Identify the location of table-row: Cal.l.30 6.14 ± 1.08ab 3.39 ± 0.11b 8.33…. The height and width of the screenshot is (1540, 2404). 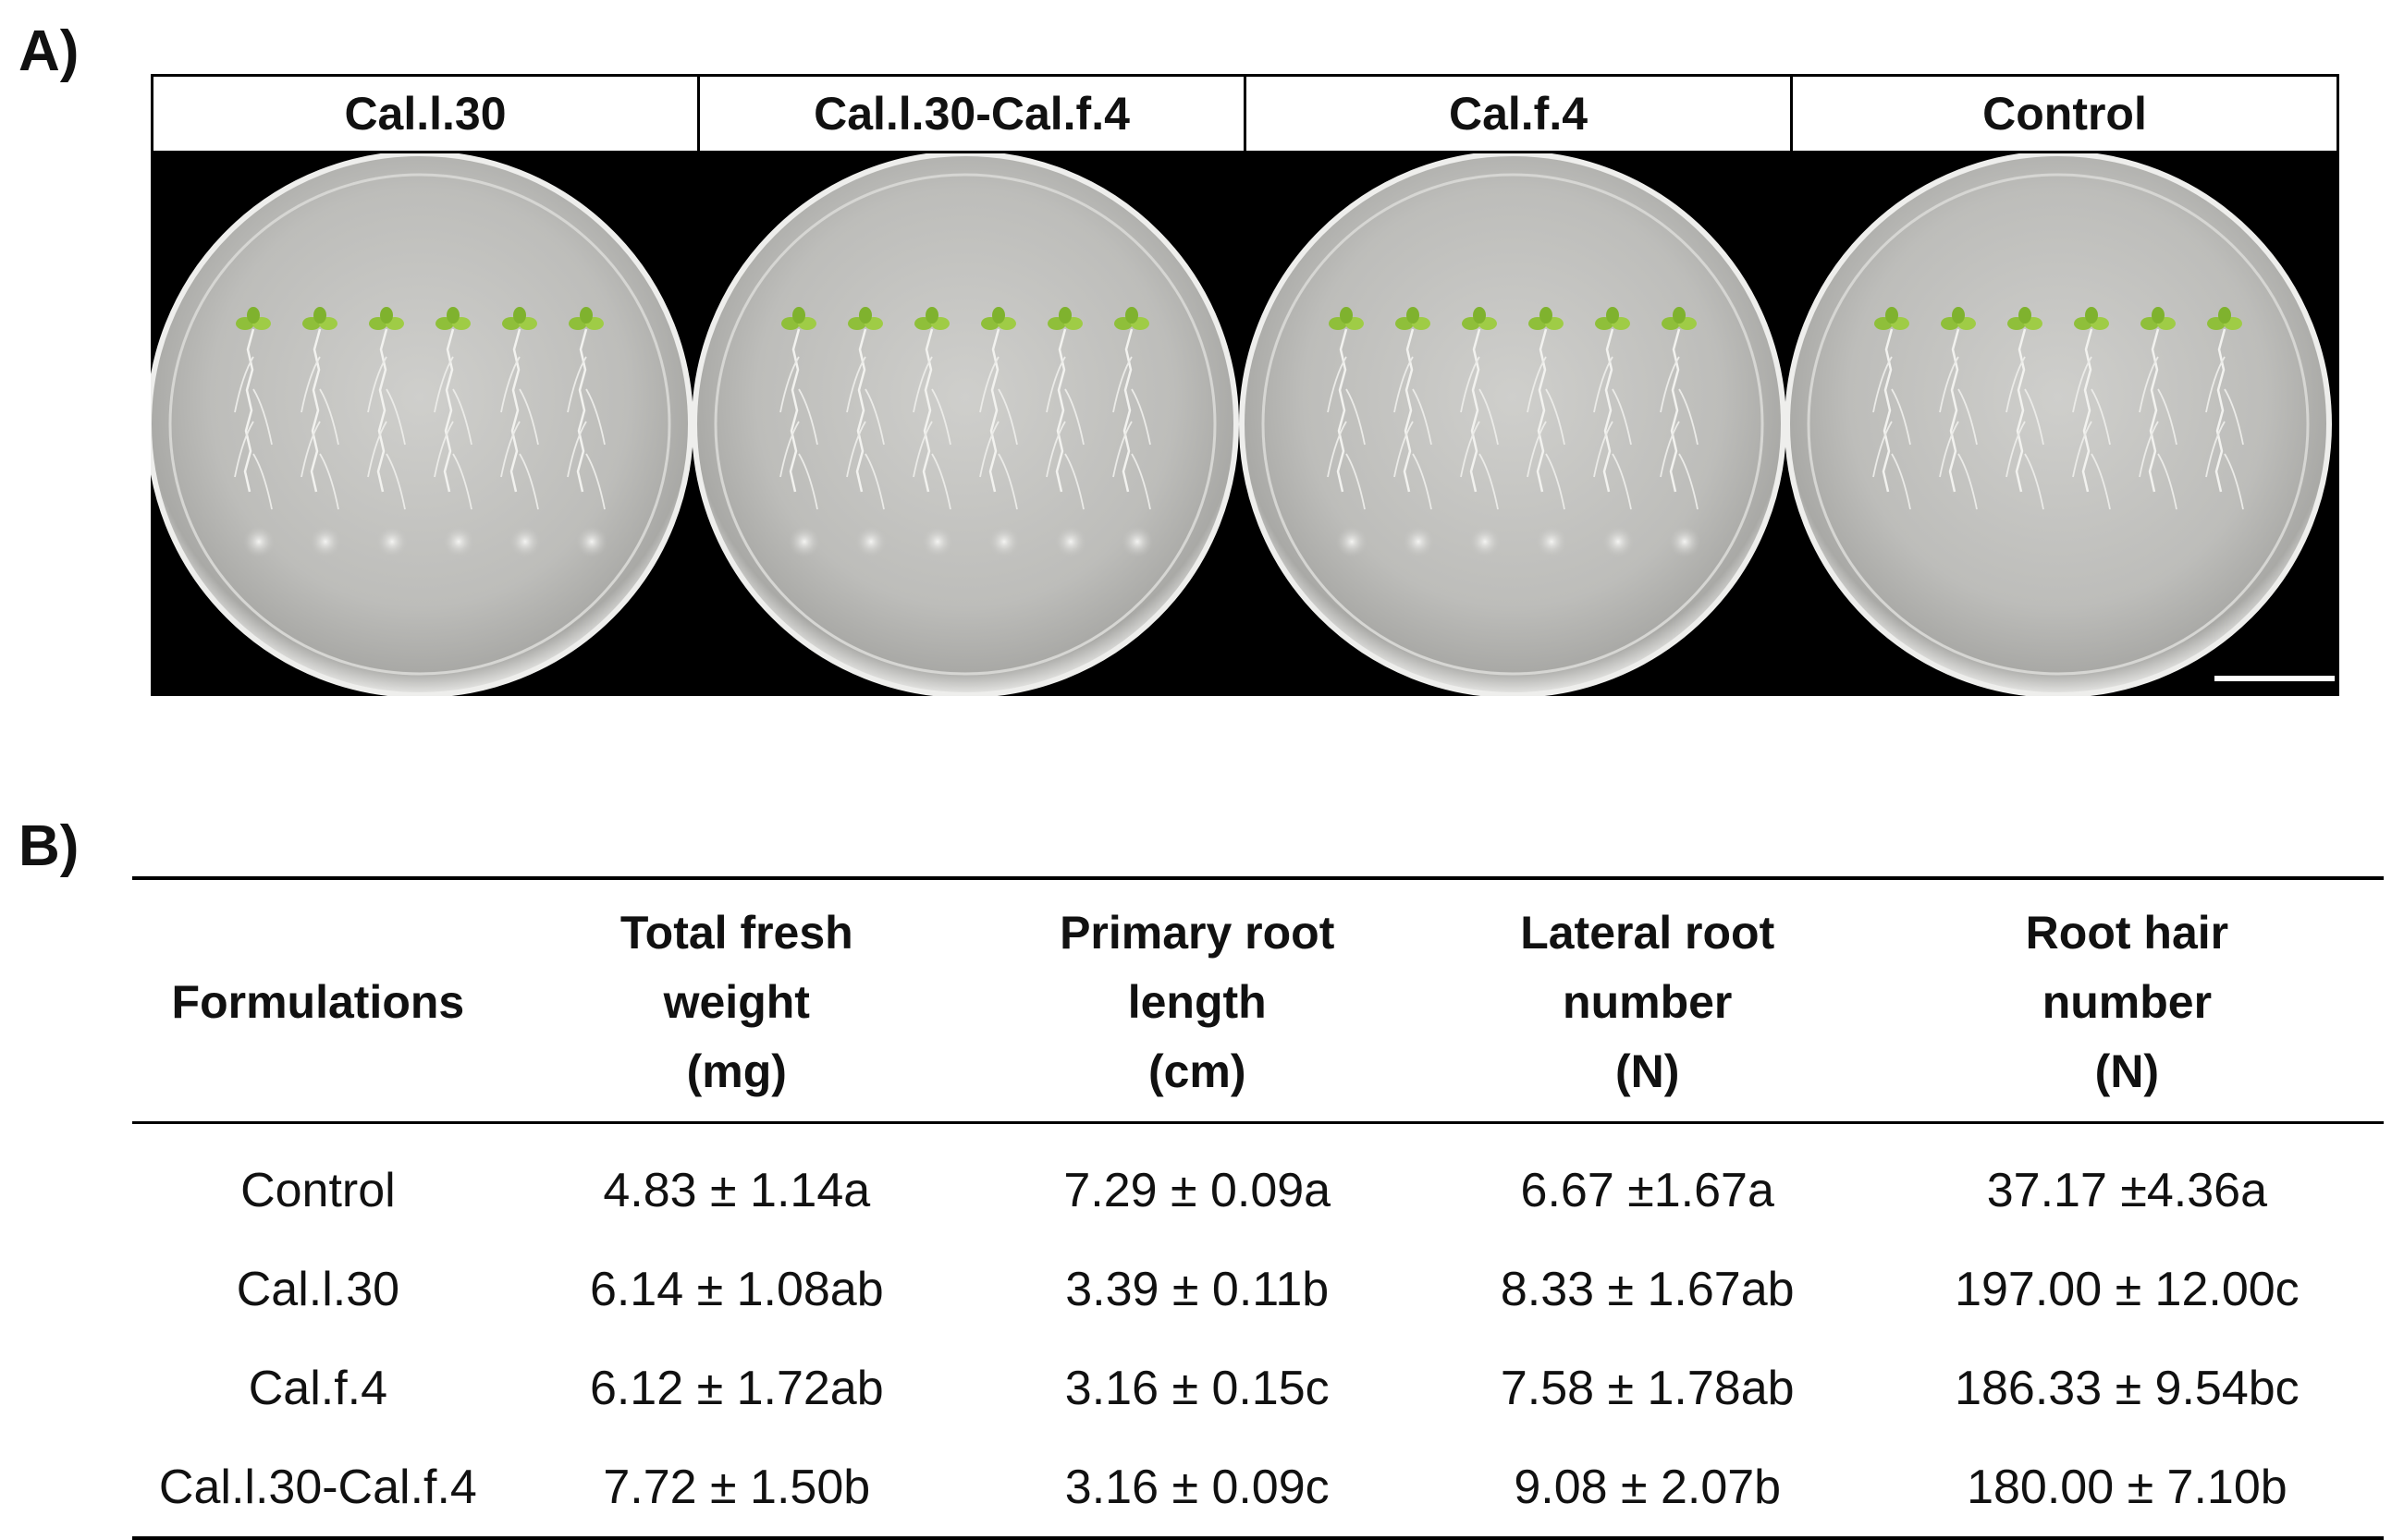
(1258, 1289).